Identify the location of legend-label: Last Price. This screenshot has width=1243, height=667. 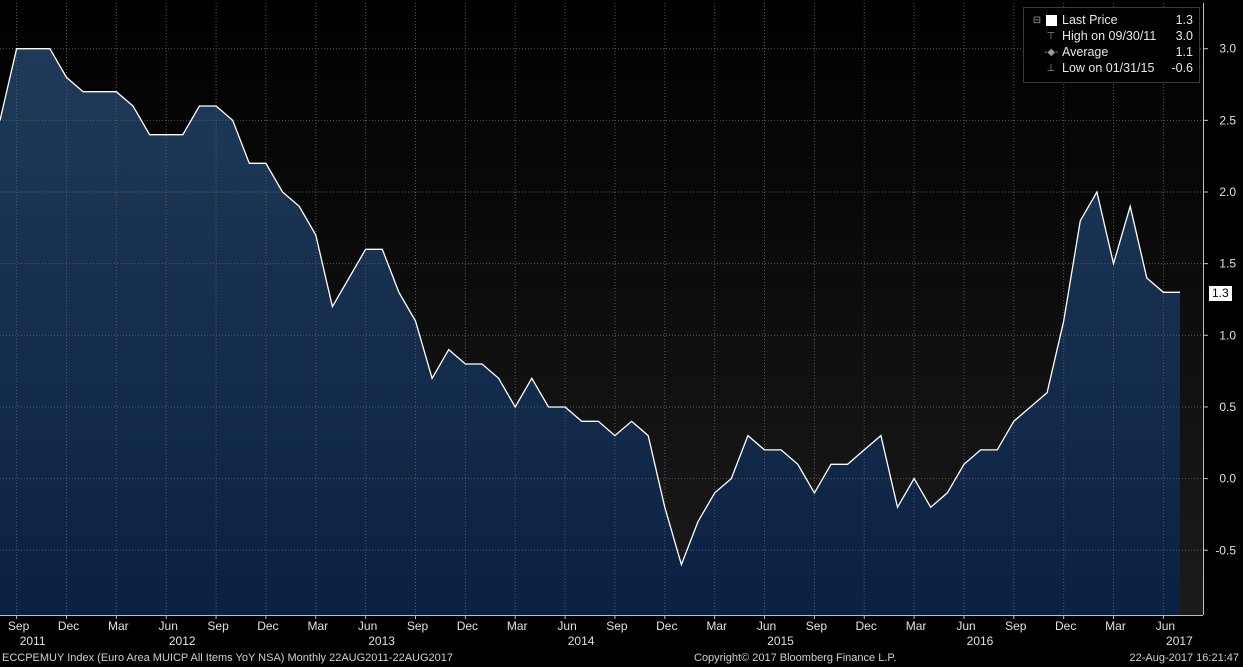
(1090, 20).